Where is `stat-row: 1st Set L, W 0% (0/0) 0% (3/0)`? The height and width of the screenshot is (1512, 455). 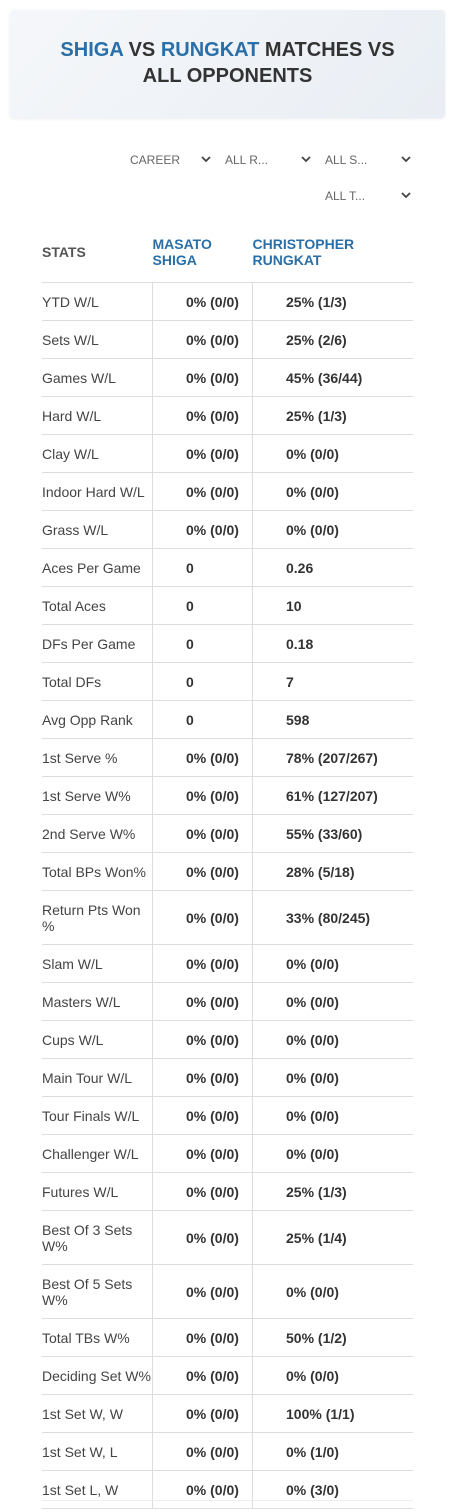 stat-row: 1st Set L, W 0% (0/0) 0% (3/0) is located at coordinates (227, 1489).